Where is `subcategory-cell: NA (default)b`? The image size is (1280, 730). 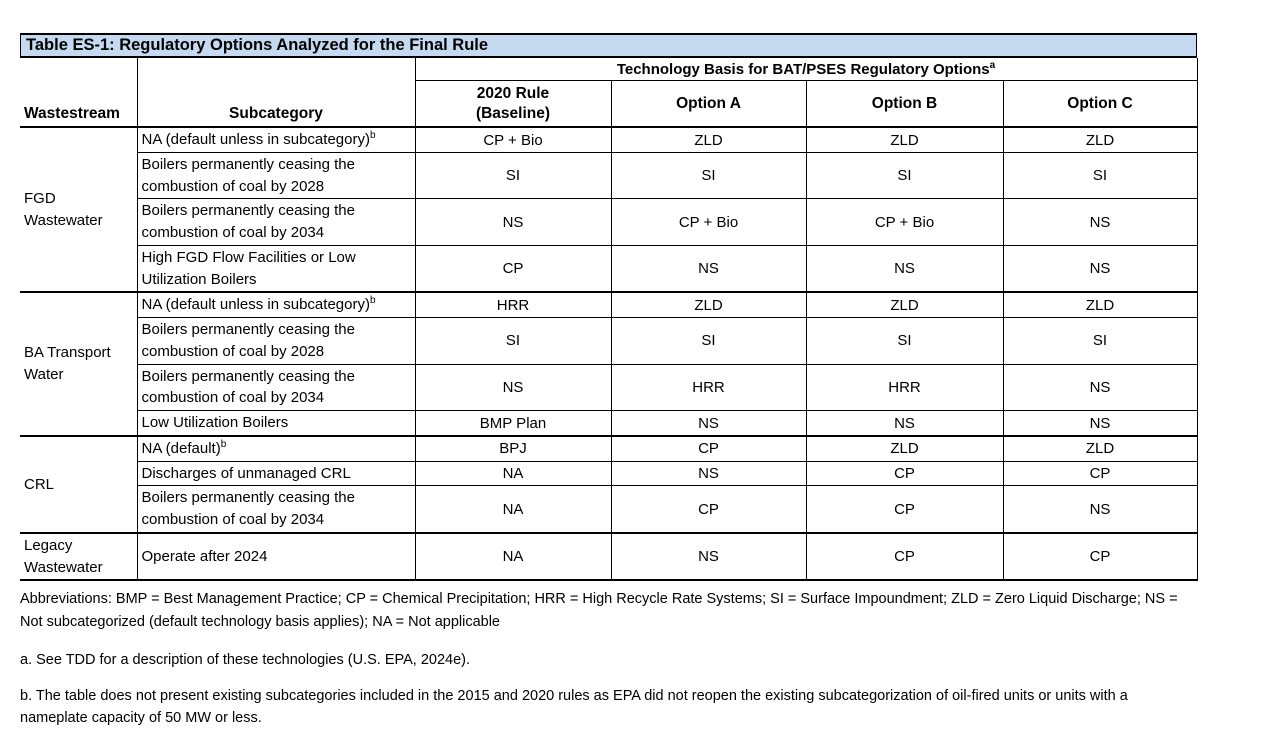
subcategory-cell: NA (default)b is located at coordinates (276, 448).